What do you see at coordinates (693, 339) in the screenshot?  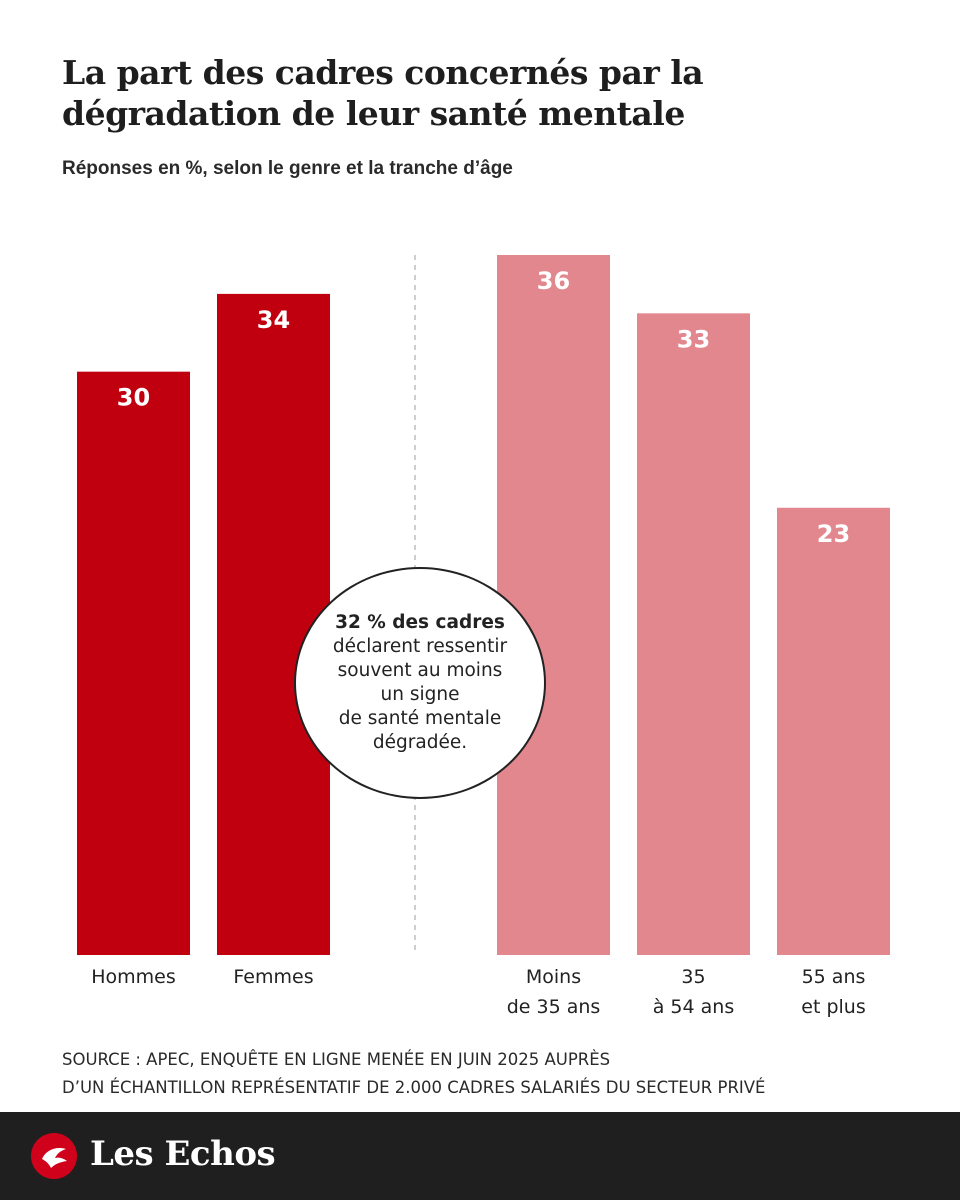 I see `bar-value-label: 33` at bounding box center [693, 339].